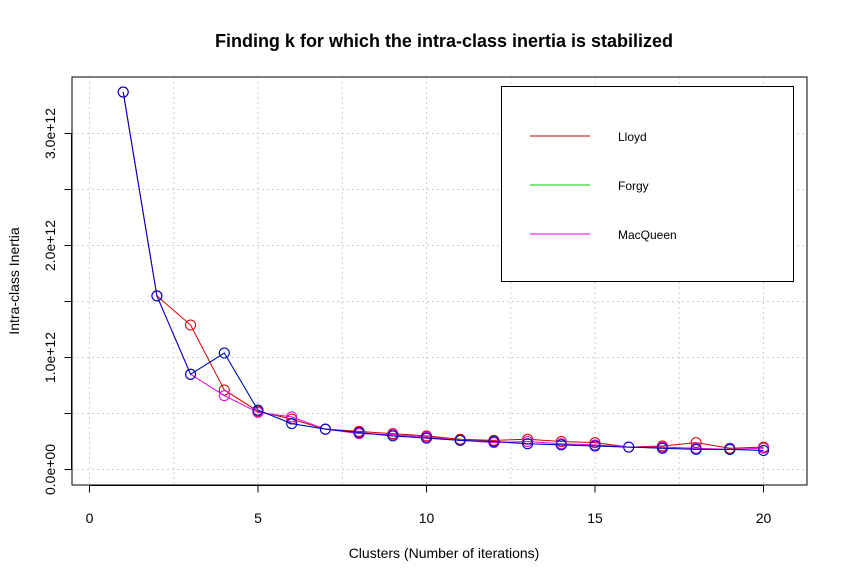 Image resolution: width=848 pixels, height=583 pixels. I want to click on y-tick-label: 3.0e+12, so click(50, 133).